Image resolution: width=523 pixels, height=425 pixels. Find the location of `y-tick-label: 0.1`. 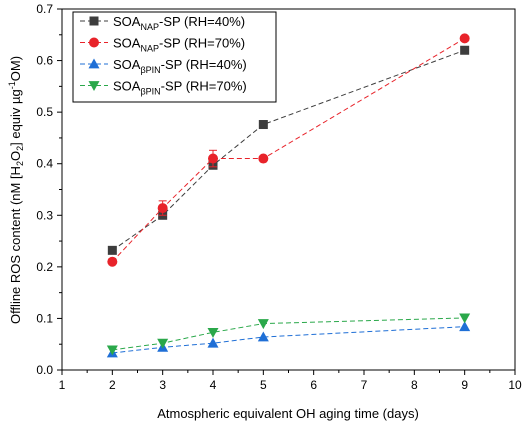

y-tick-label: 0.1 is located at coordinates (44, 318).